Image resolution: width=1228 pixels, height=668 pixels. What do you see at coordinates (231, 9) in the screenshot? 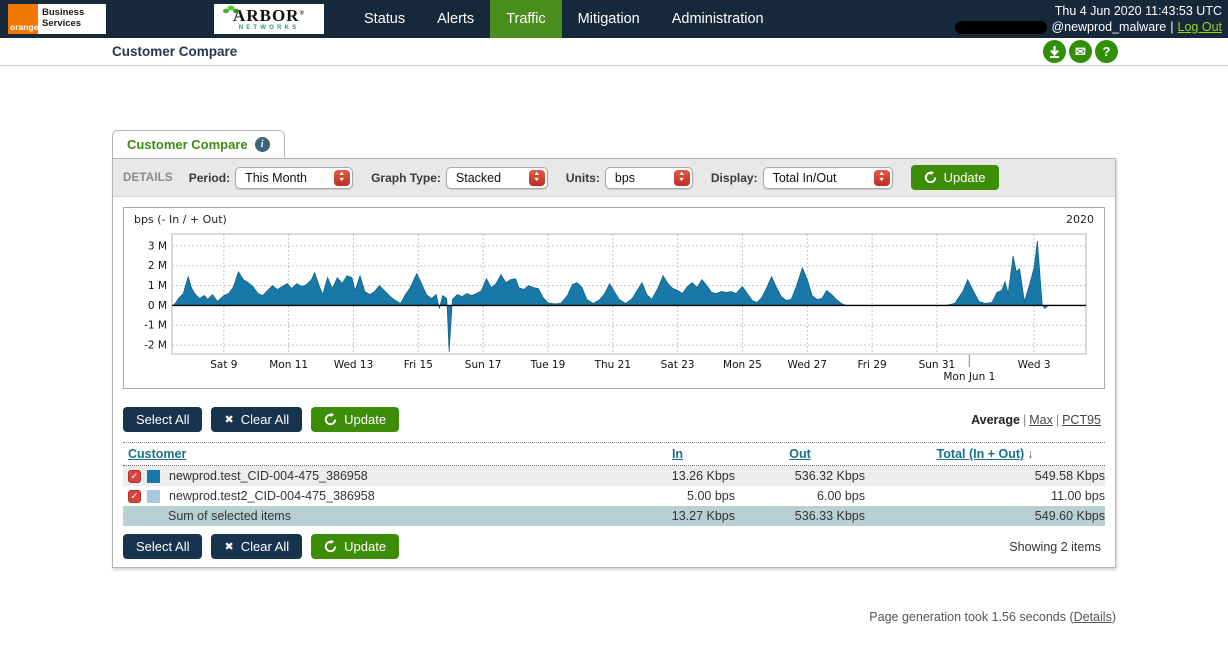
I see `arbor-leaf-icon` at bounding box center [231, 9].